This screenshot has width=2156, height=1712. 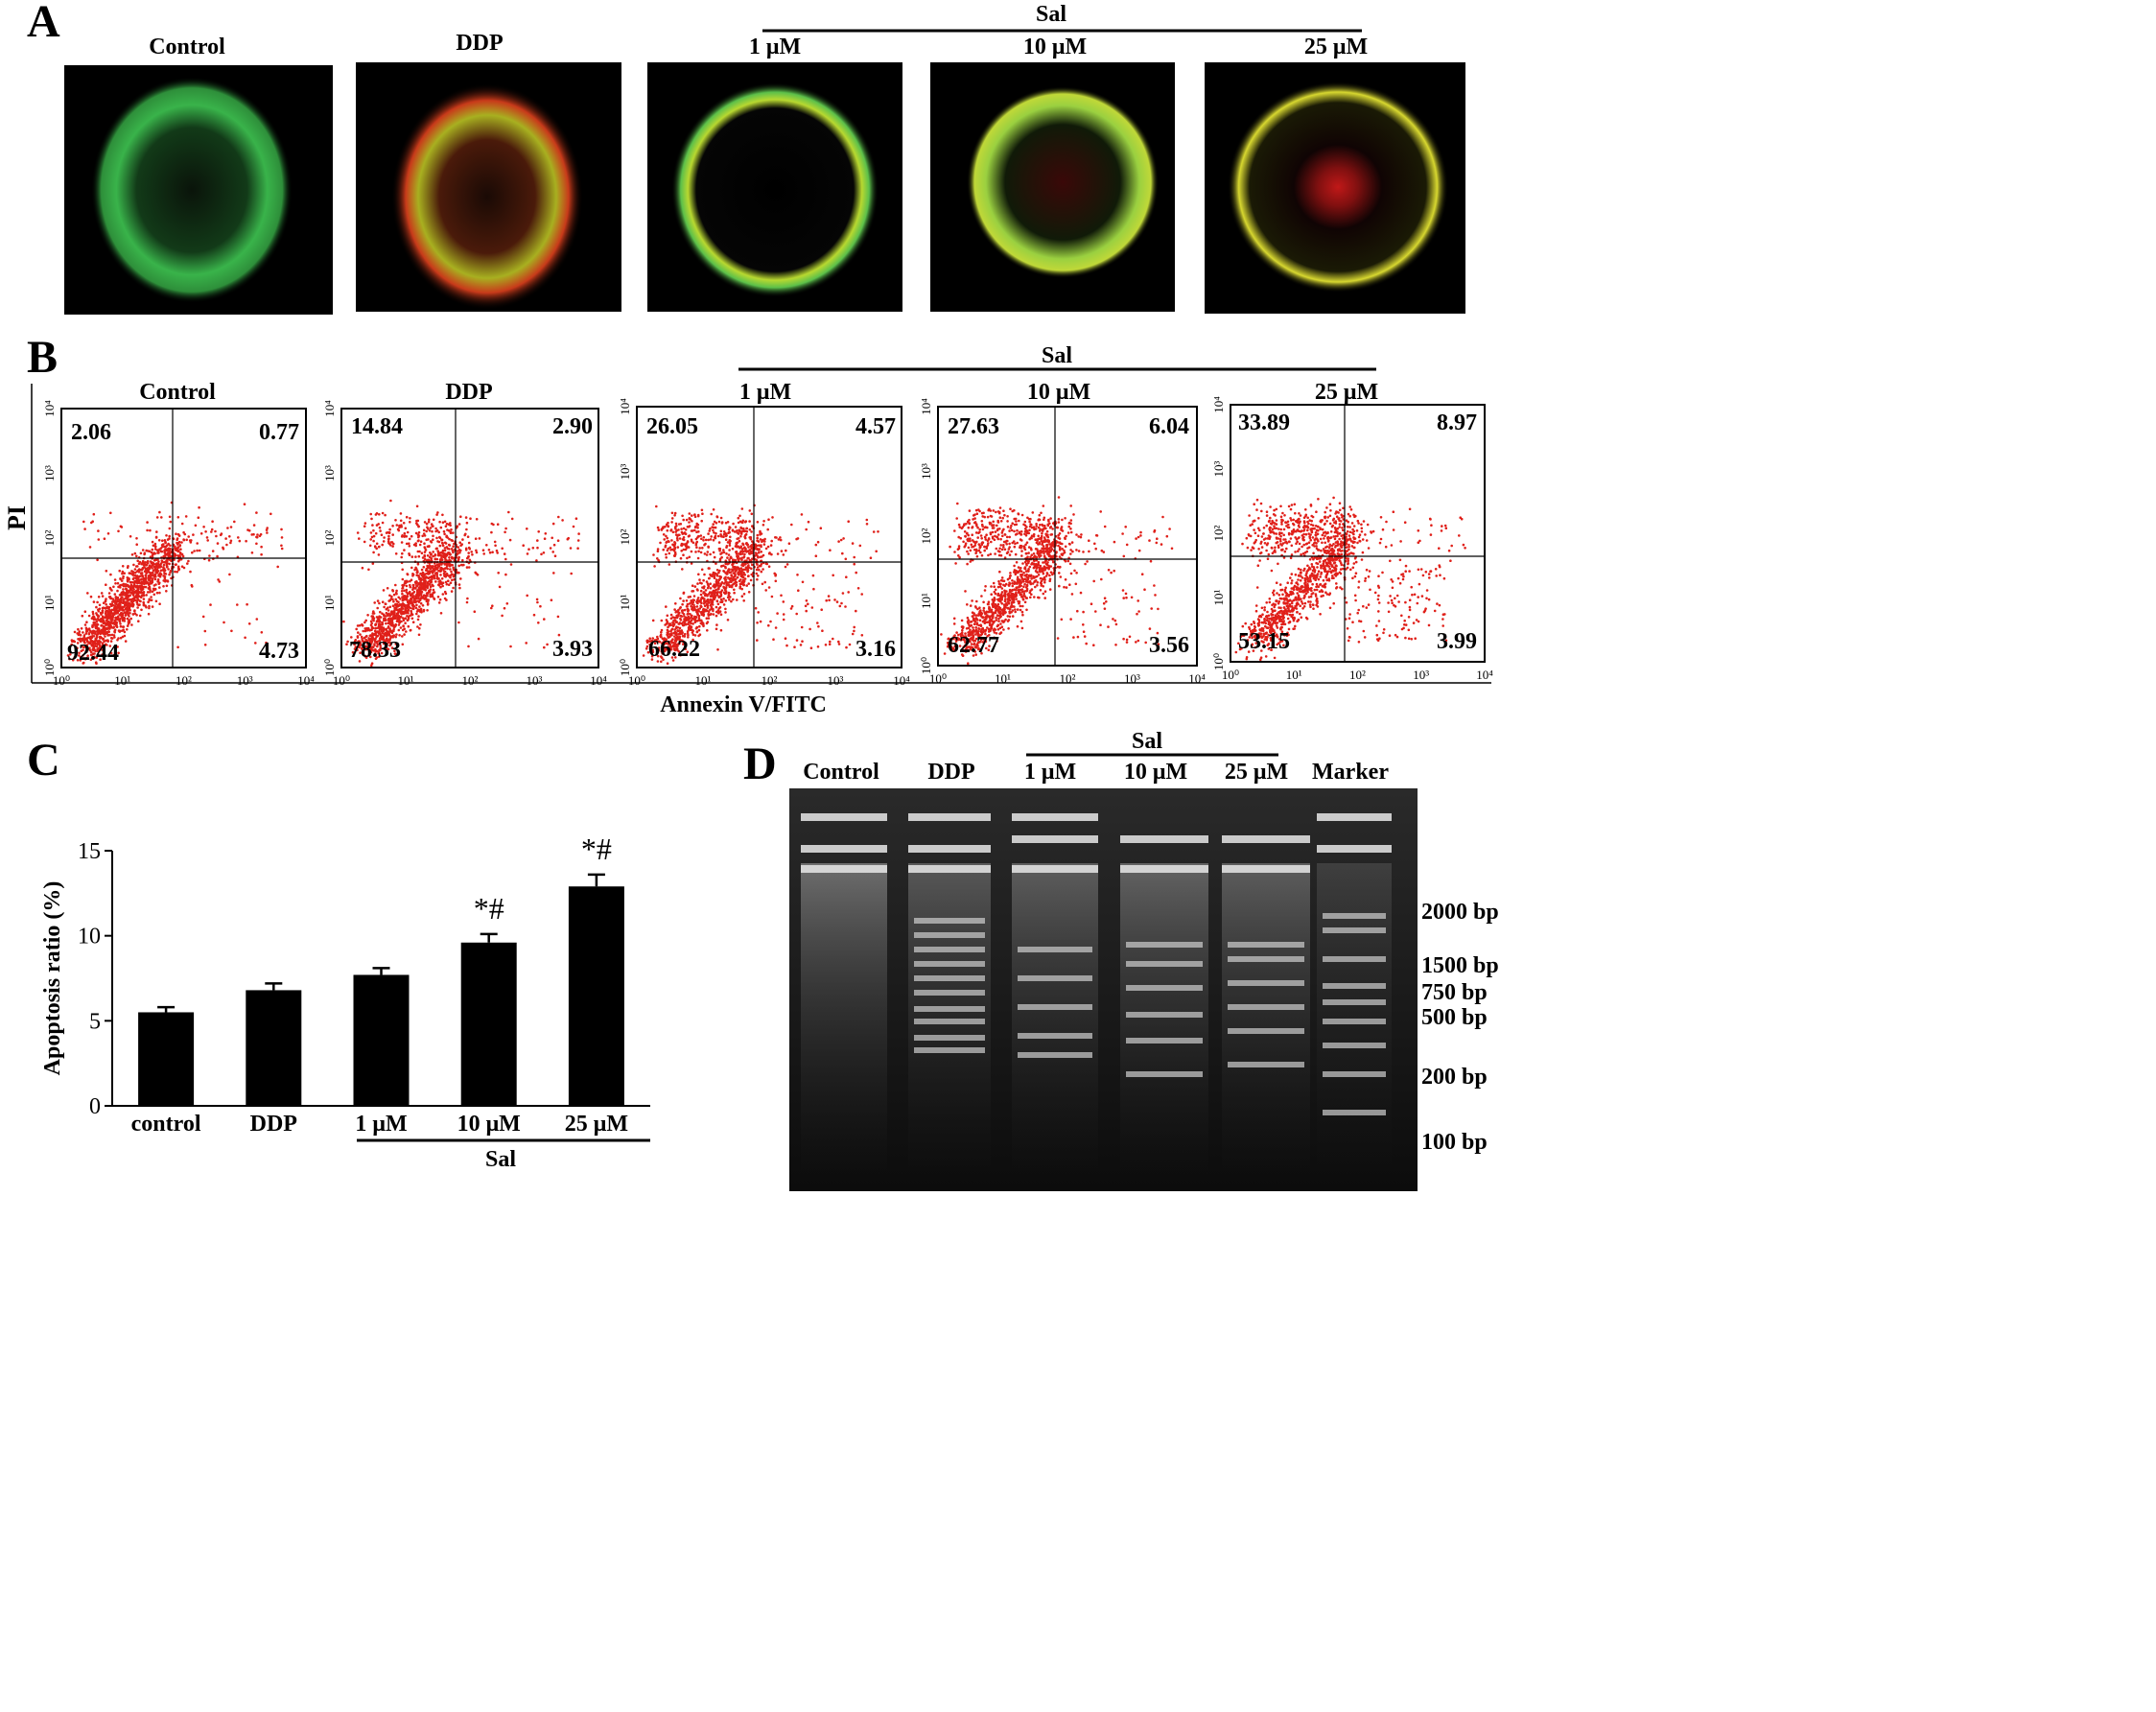 What do you see at coordinates (775, 190) in the screenshot?
I see `cell-1um` at bounding box center [775, 190].